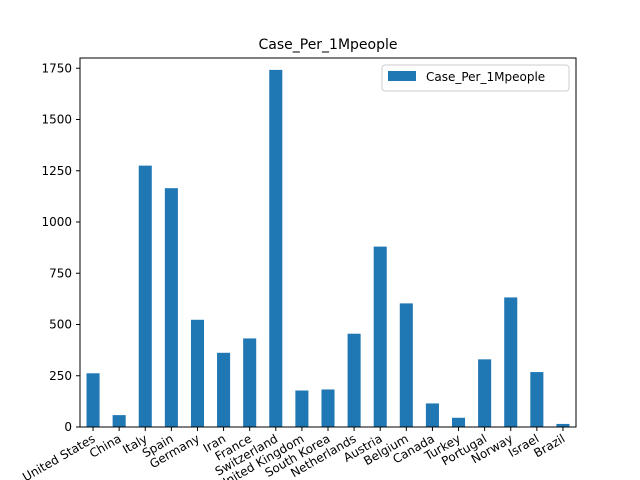 The width and height of the screenshot is (640, 480). Describe the element at coordinates (60, 325) in the screenshot. I see `y-tick-label: 500` at that location.